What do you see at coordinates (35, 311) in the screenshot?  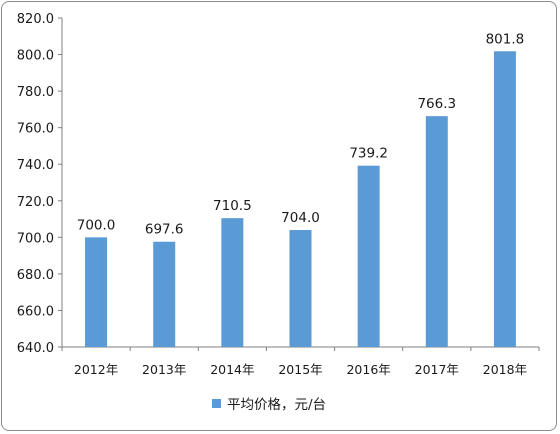 I see `y-tick-label: 660.0` at bounding box center [35, 311].